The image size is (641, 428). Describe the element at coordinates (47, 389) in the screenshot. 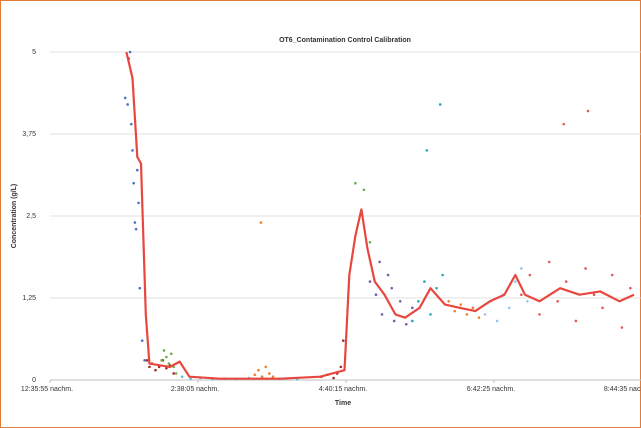

I see `x-tick-label: 12:35:55 nachm.` at that location.